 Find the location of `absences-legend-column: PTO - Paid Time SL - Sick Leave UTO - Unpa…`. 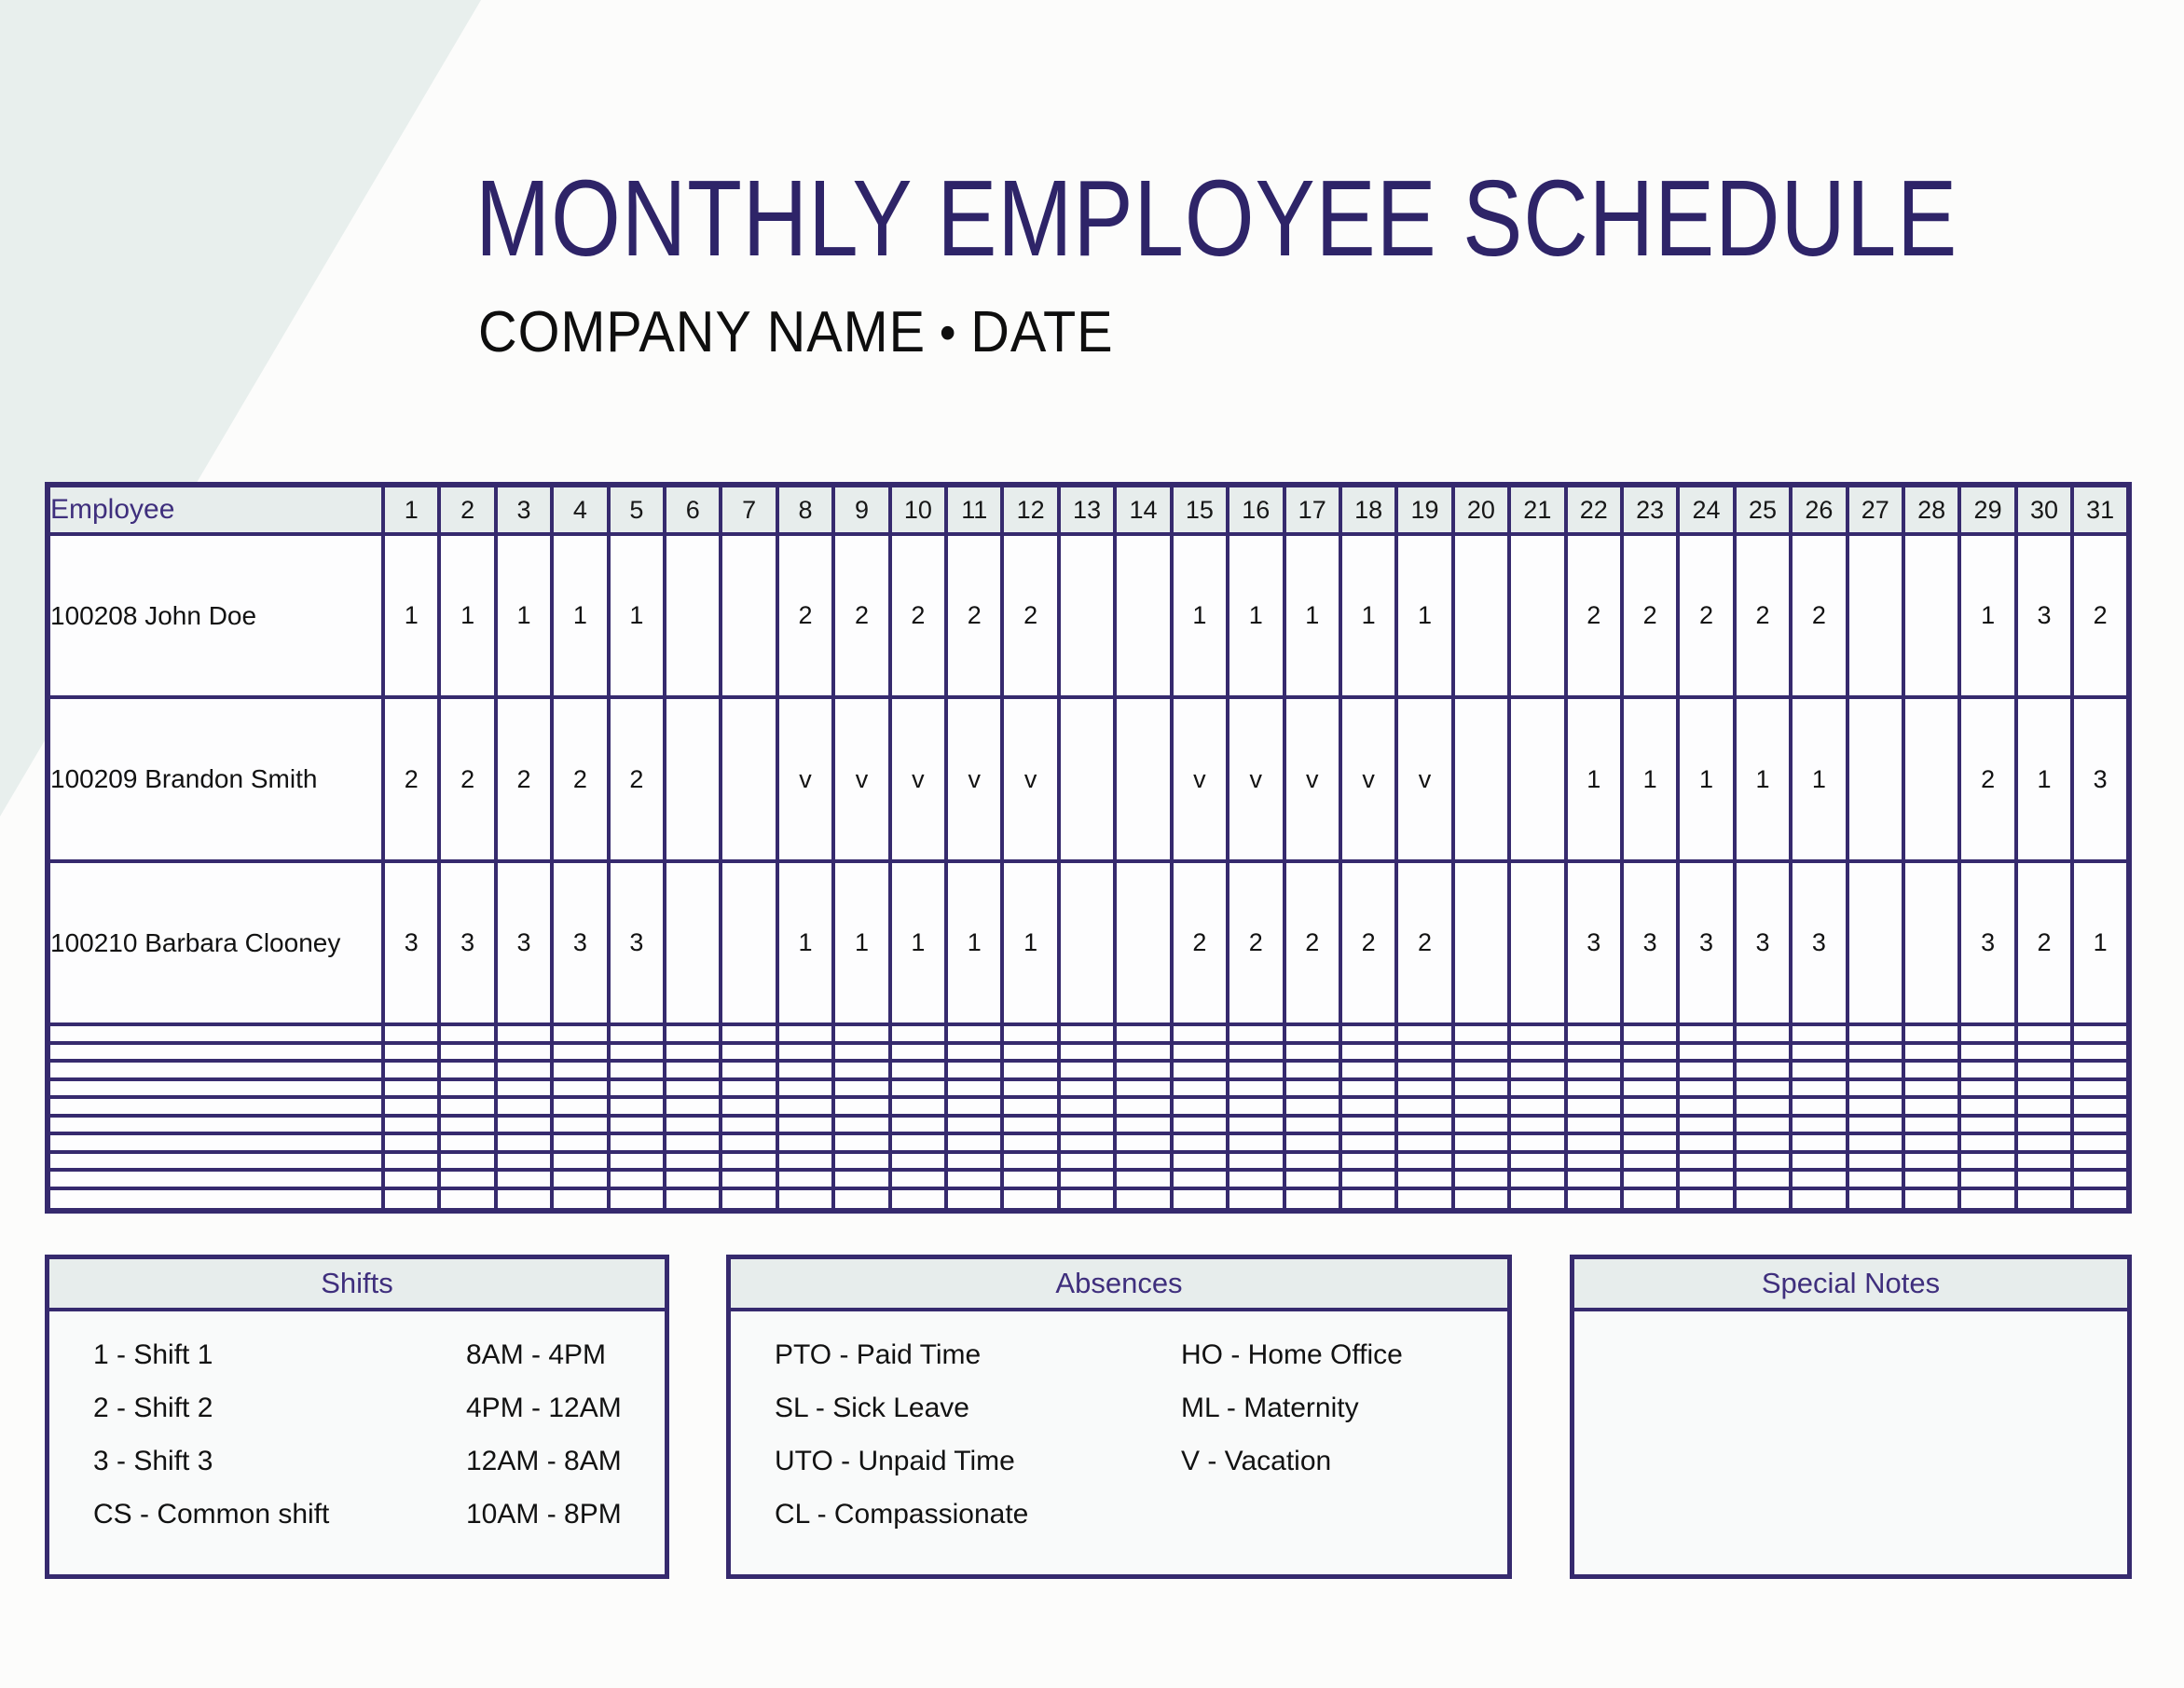

absences-legend-column: PTO - Paid Time SL - Sick Leave UTO - Unpa… is located at coordinates (978, 1445).